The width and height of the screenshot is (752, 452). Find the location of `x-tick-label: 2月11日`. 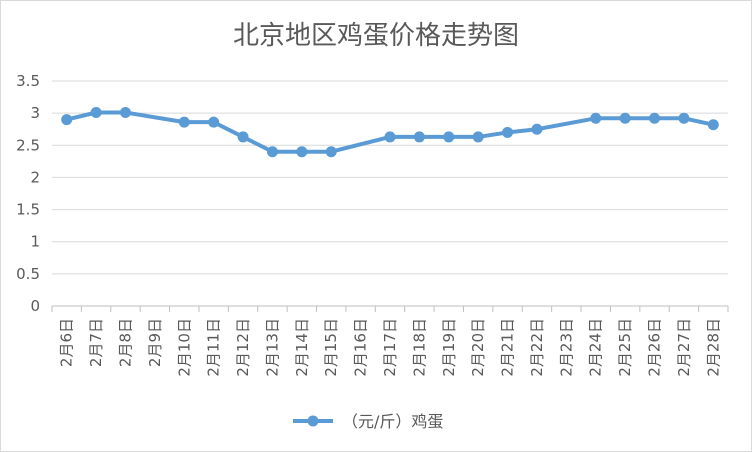

x-tick-label: 2月11日 is located at coordinates (214, 347).